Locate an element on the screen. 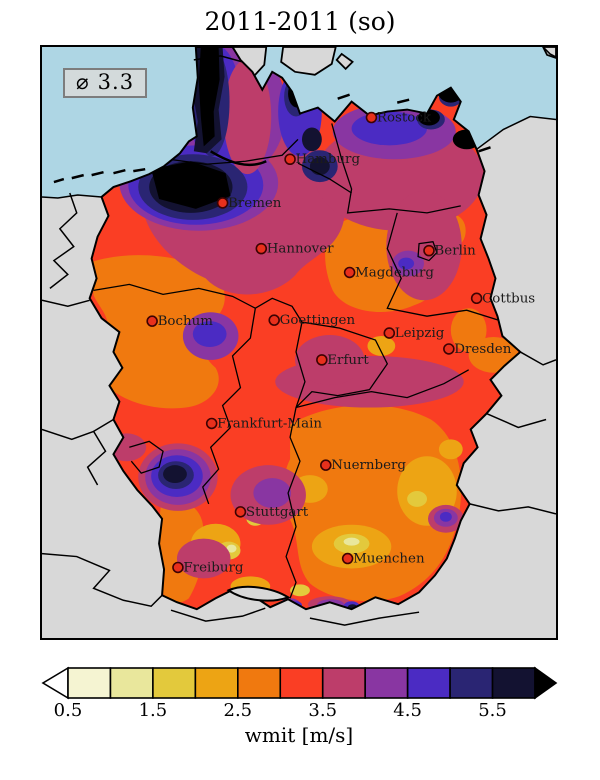 The width and height of the screenshot is (600, 780). plot-title: 2011-2011 (so) is located at coordinates (300, 21).